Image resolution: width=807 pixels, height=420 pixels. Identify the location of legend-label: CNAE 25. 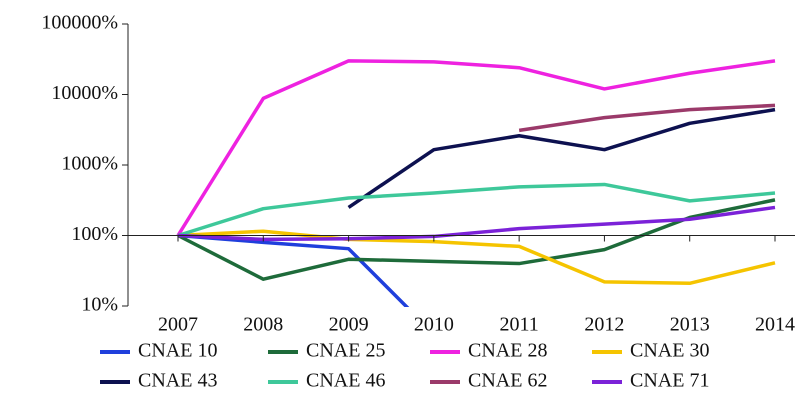
(345, 351).